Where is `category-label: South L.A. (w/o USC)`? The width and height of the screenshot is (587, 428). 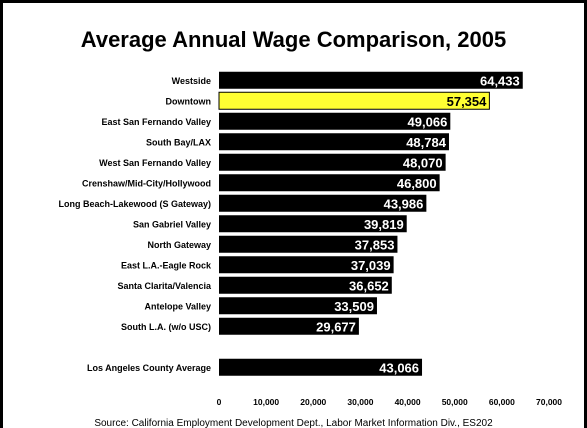
category-label: South L.A. (w/o USC) is located at coordinates (166, 327).